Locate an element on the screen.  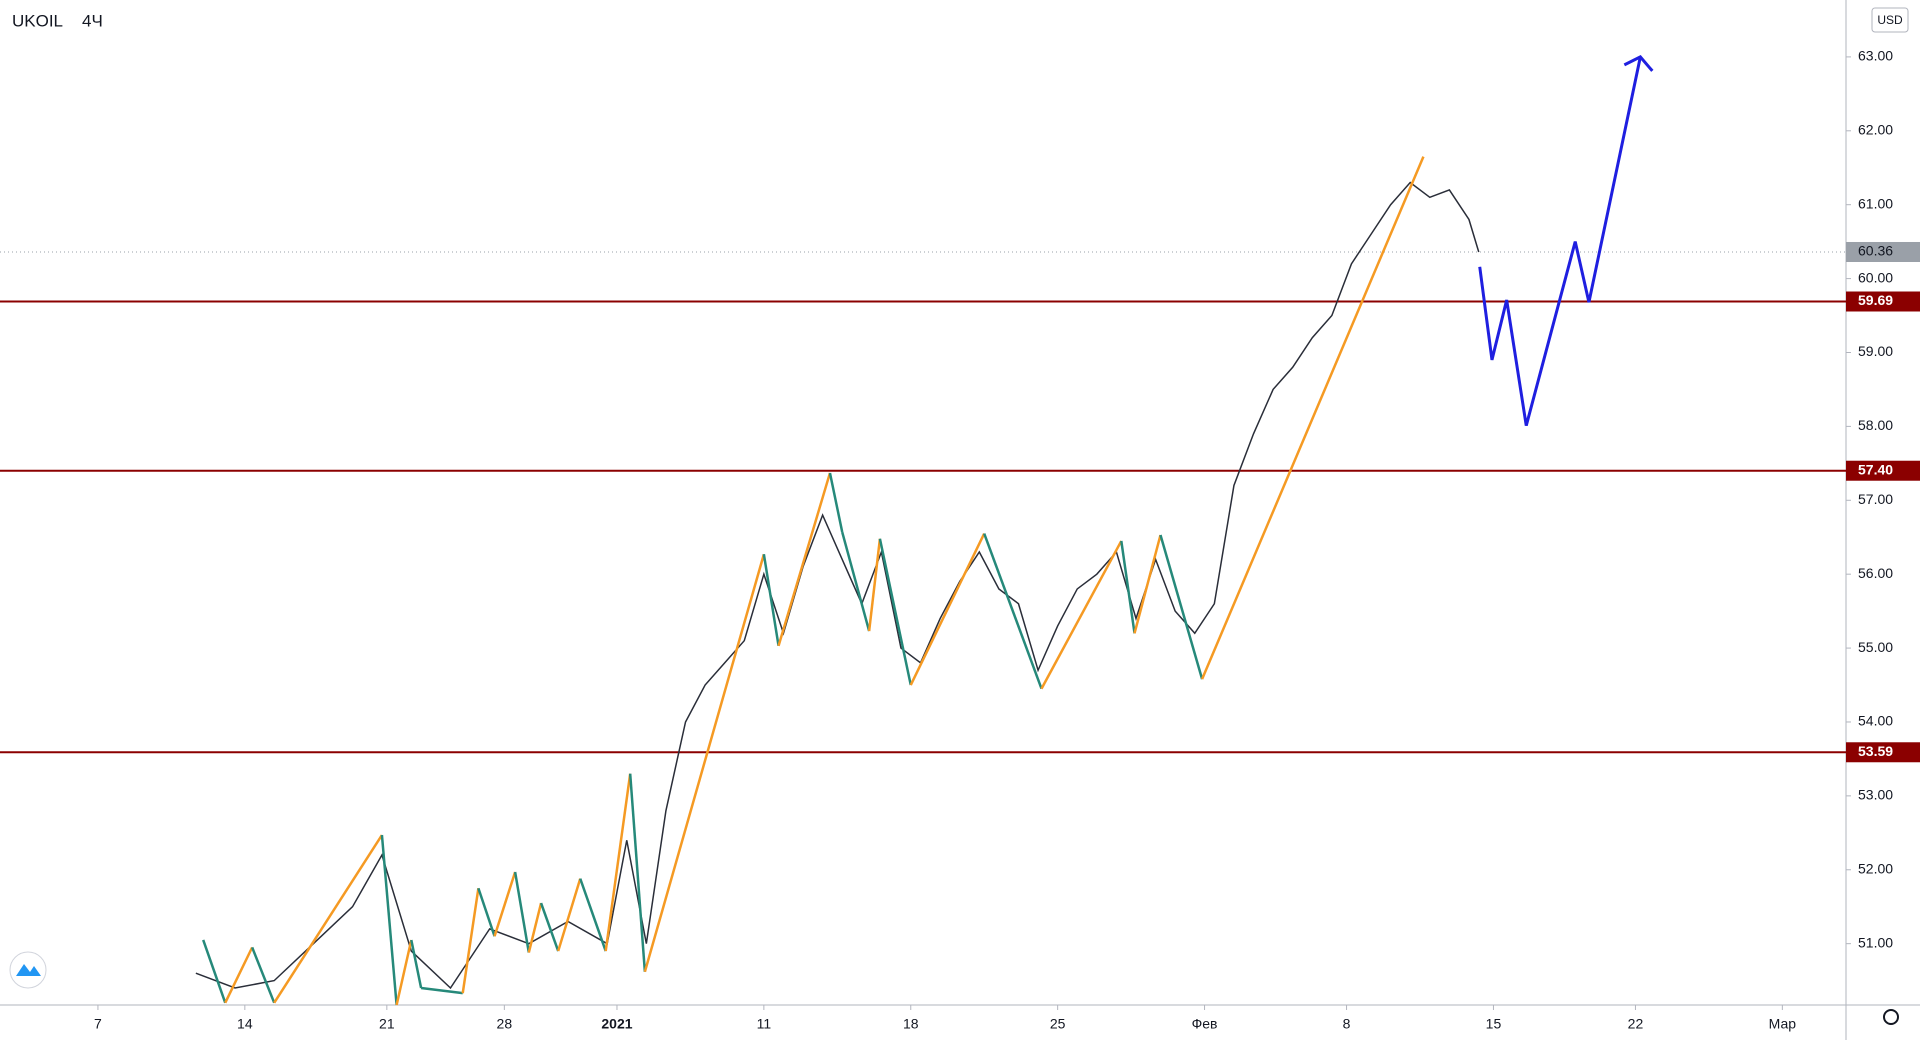
x-tick-label: 25 is located at coordinates (1058, 1024).